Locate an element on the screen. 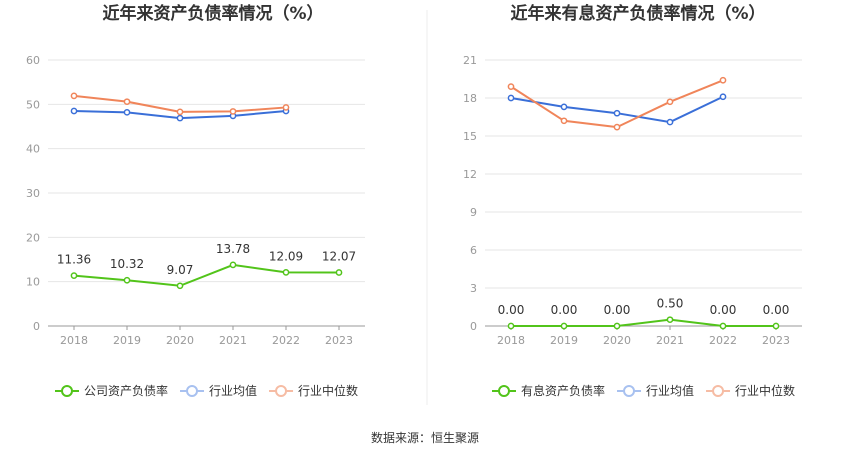 The width and height of the screenshot is (850, 458). y-tick-label: 15 is located at coordinates (470, 136).